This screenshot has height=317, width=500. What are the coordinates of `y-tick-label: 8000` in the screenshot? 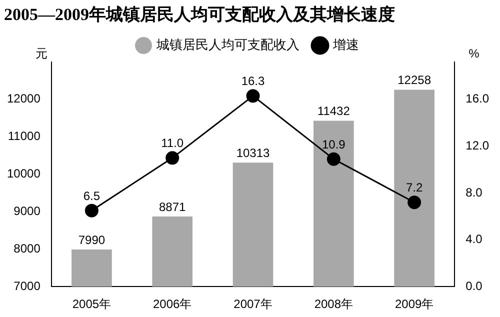 It's located at (27, 248).